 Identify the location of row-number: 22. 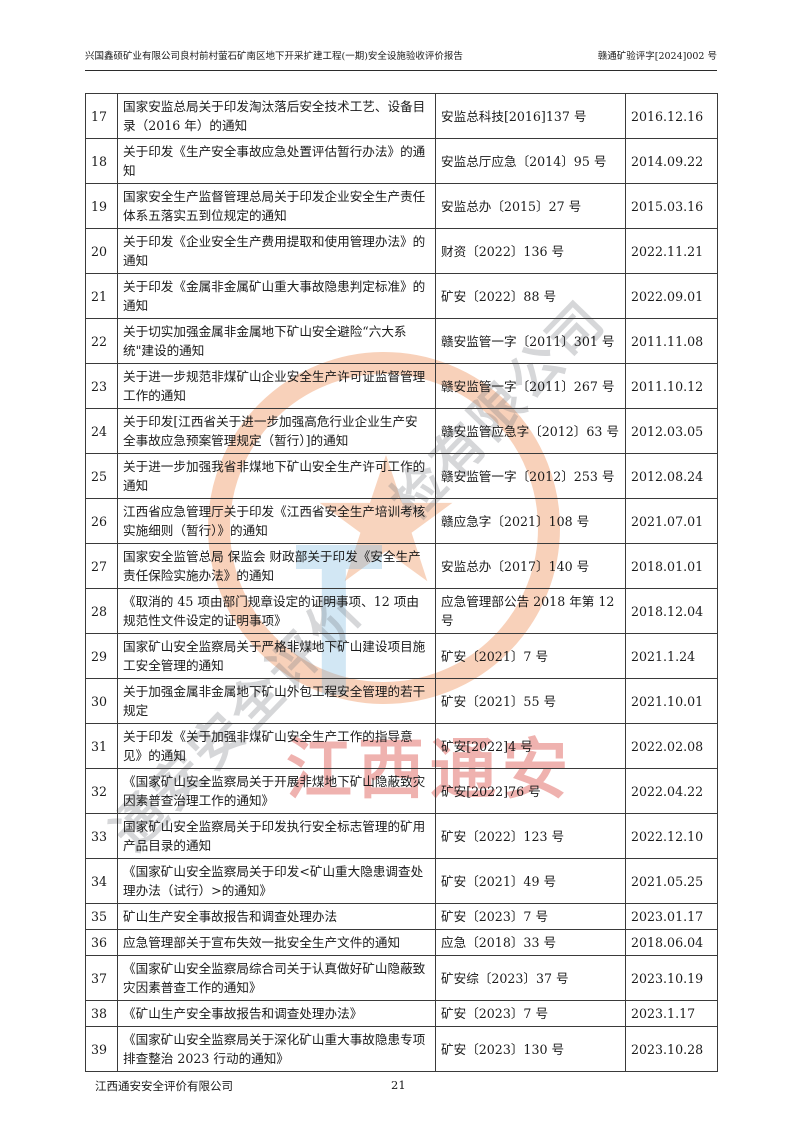
(101, 341).